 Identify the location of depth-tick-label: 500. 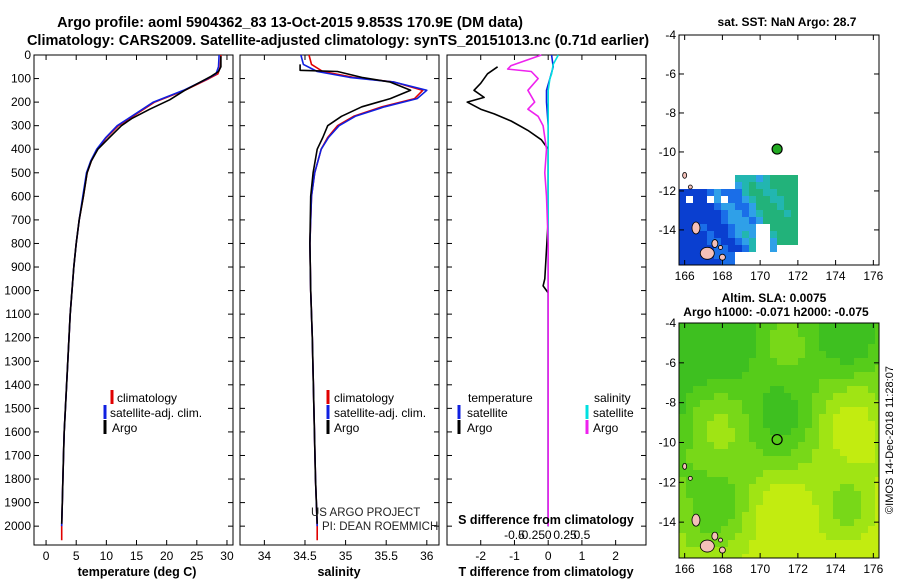
(21, 173).